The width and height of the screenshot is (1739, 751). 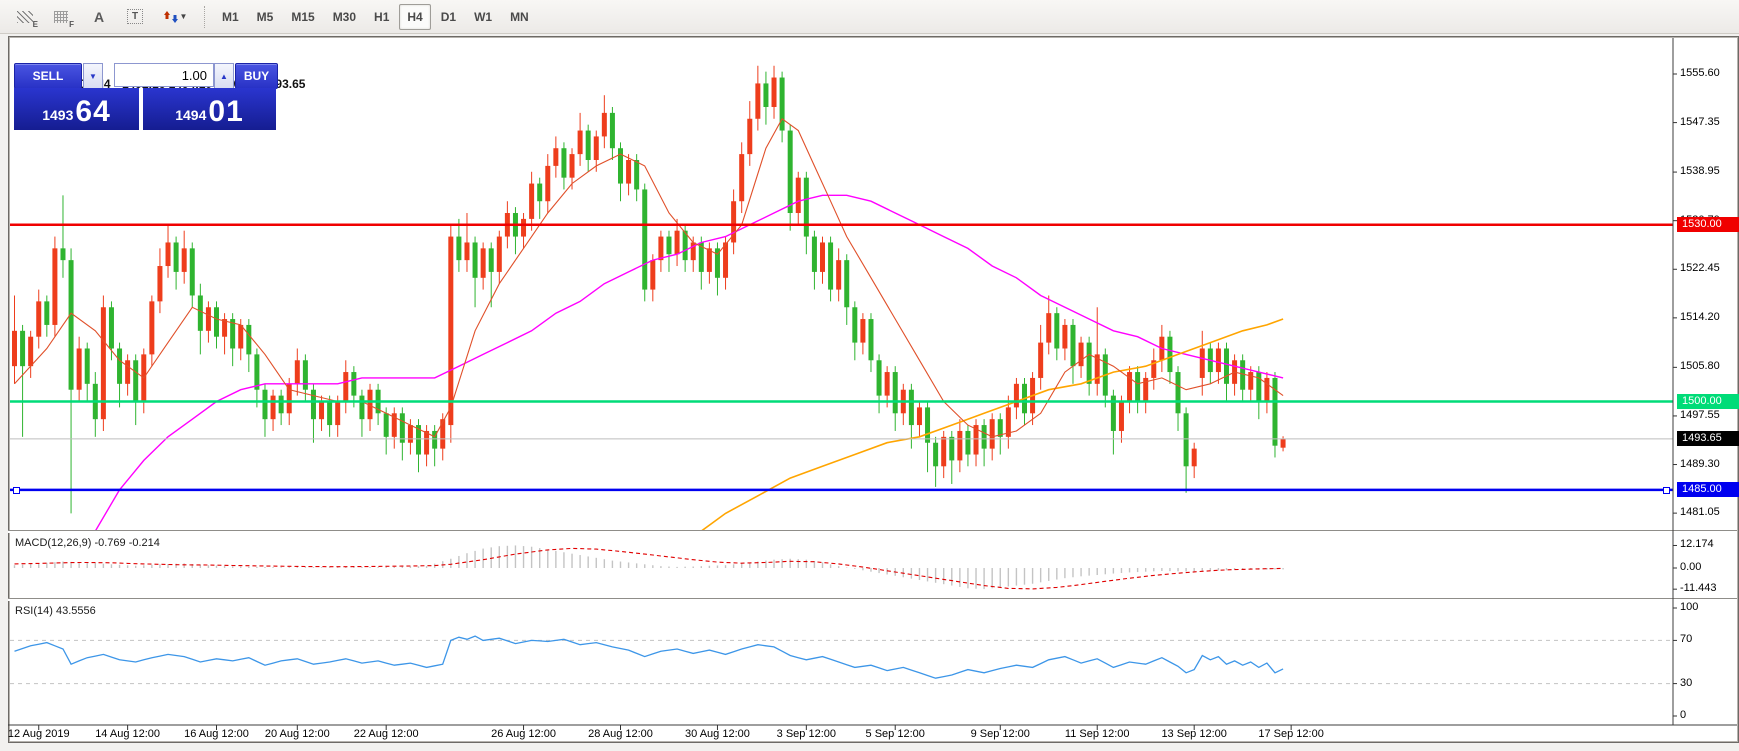 I want to click on text-box-icon: T, so click(x=135, y=17).